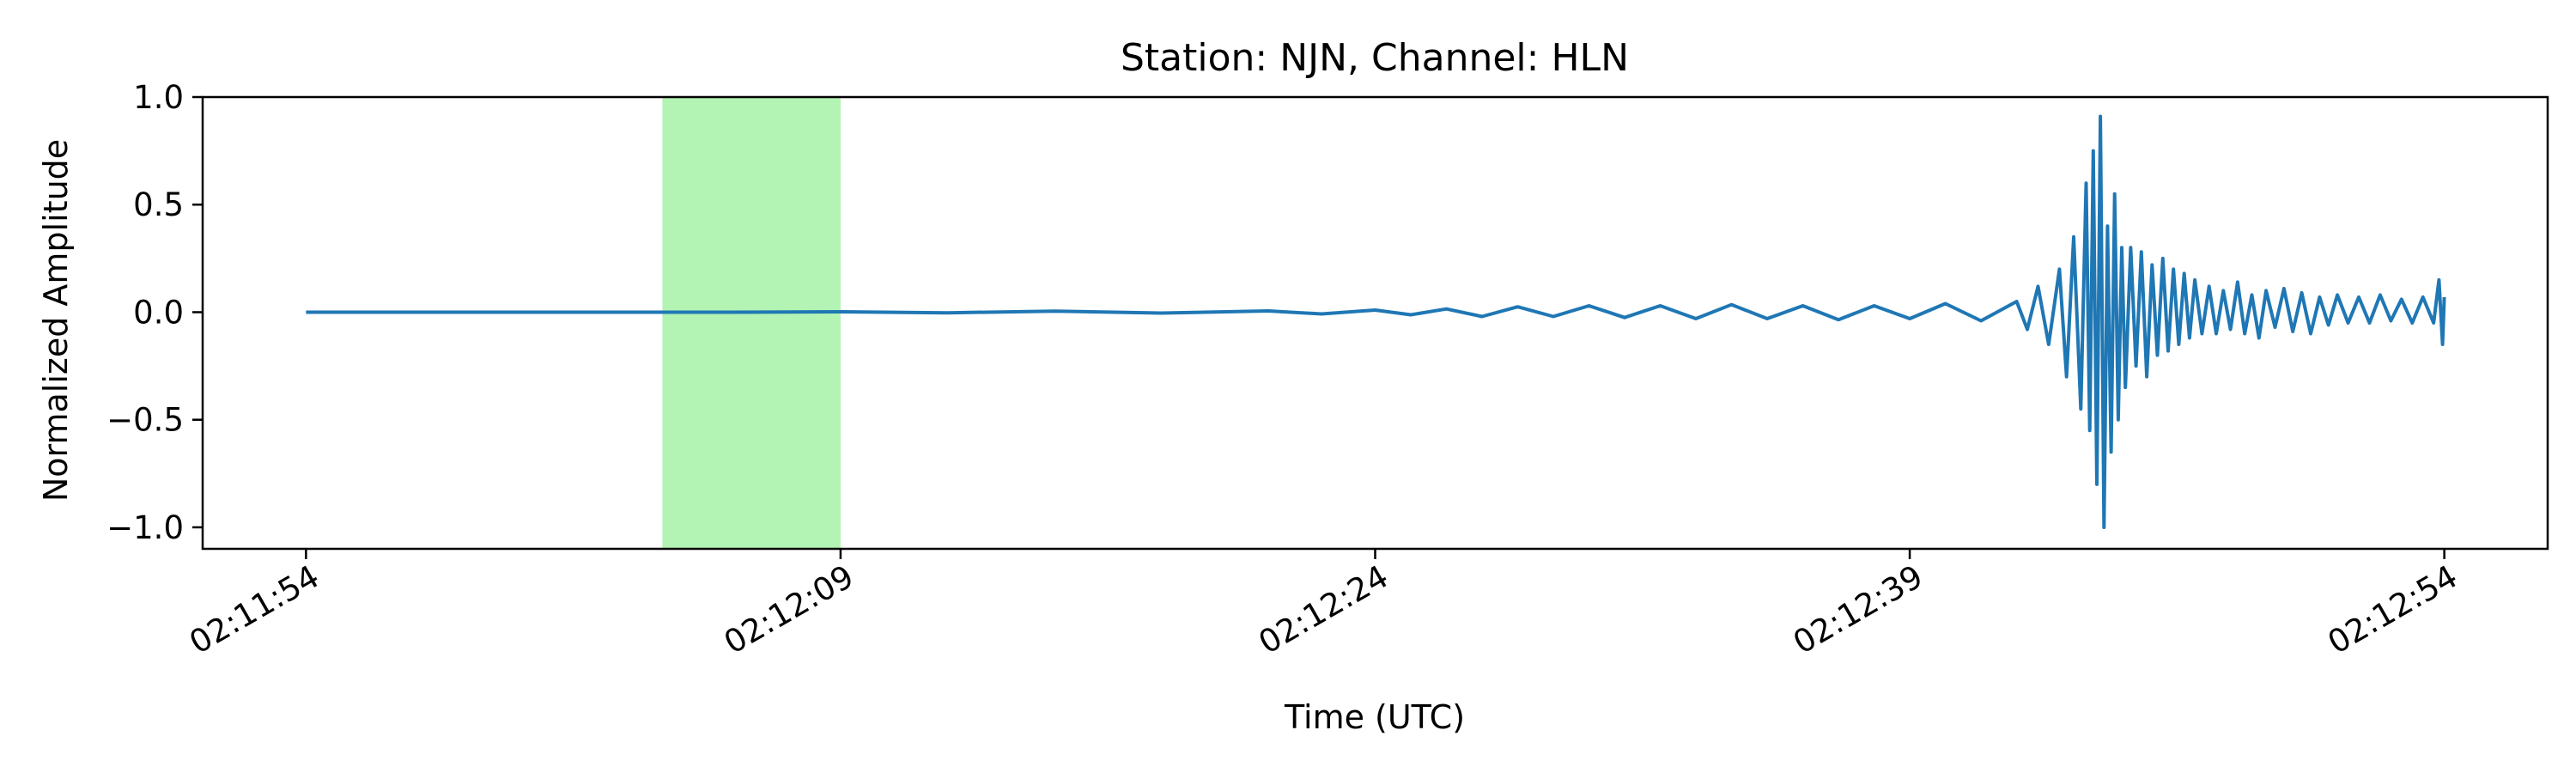 The image size is (2576, 773). Describe the element at coordinates (145, 420) in the screenshot. I see `y-tick-label: −0.5` at that location.